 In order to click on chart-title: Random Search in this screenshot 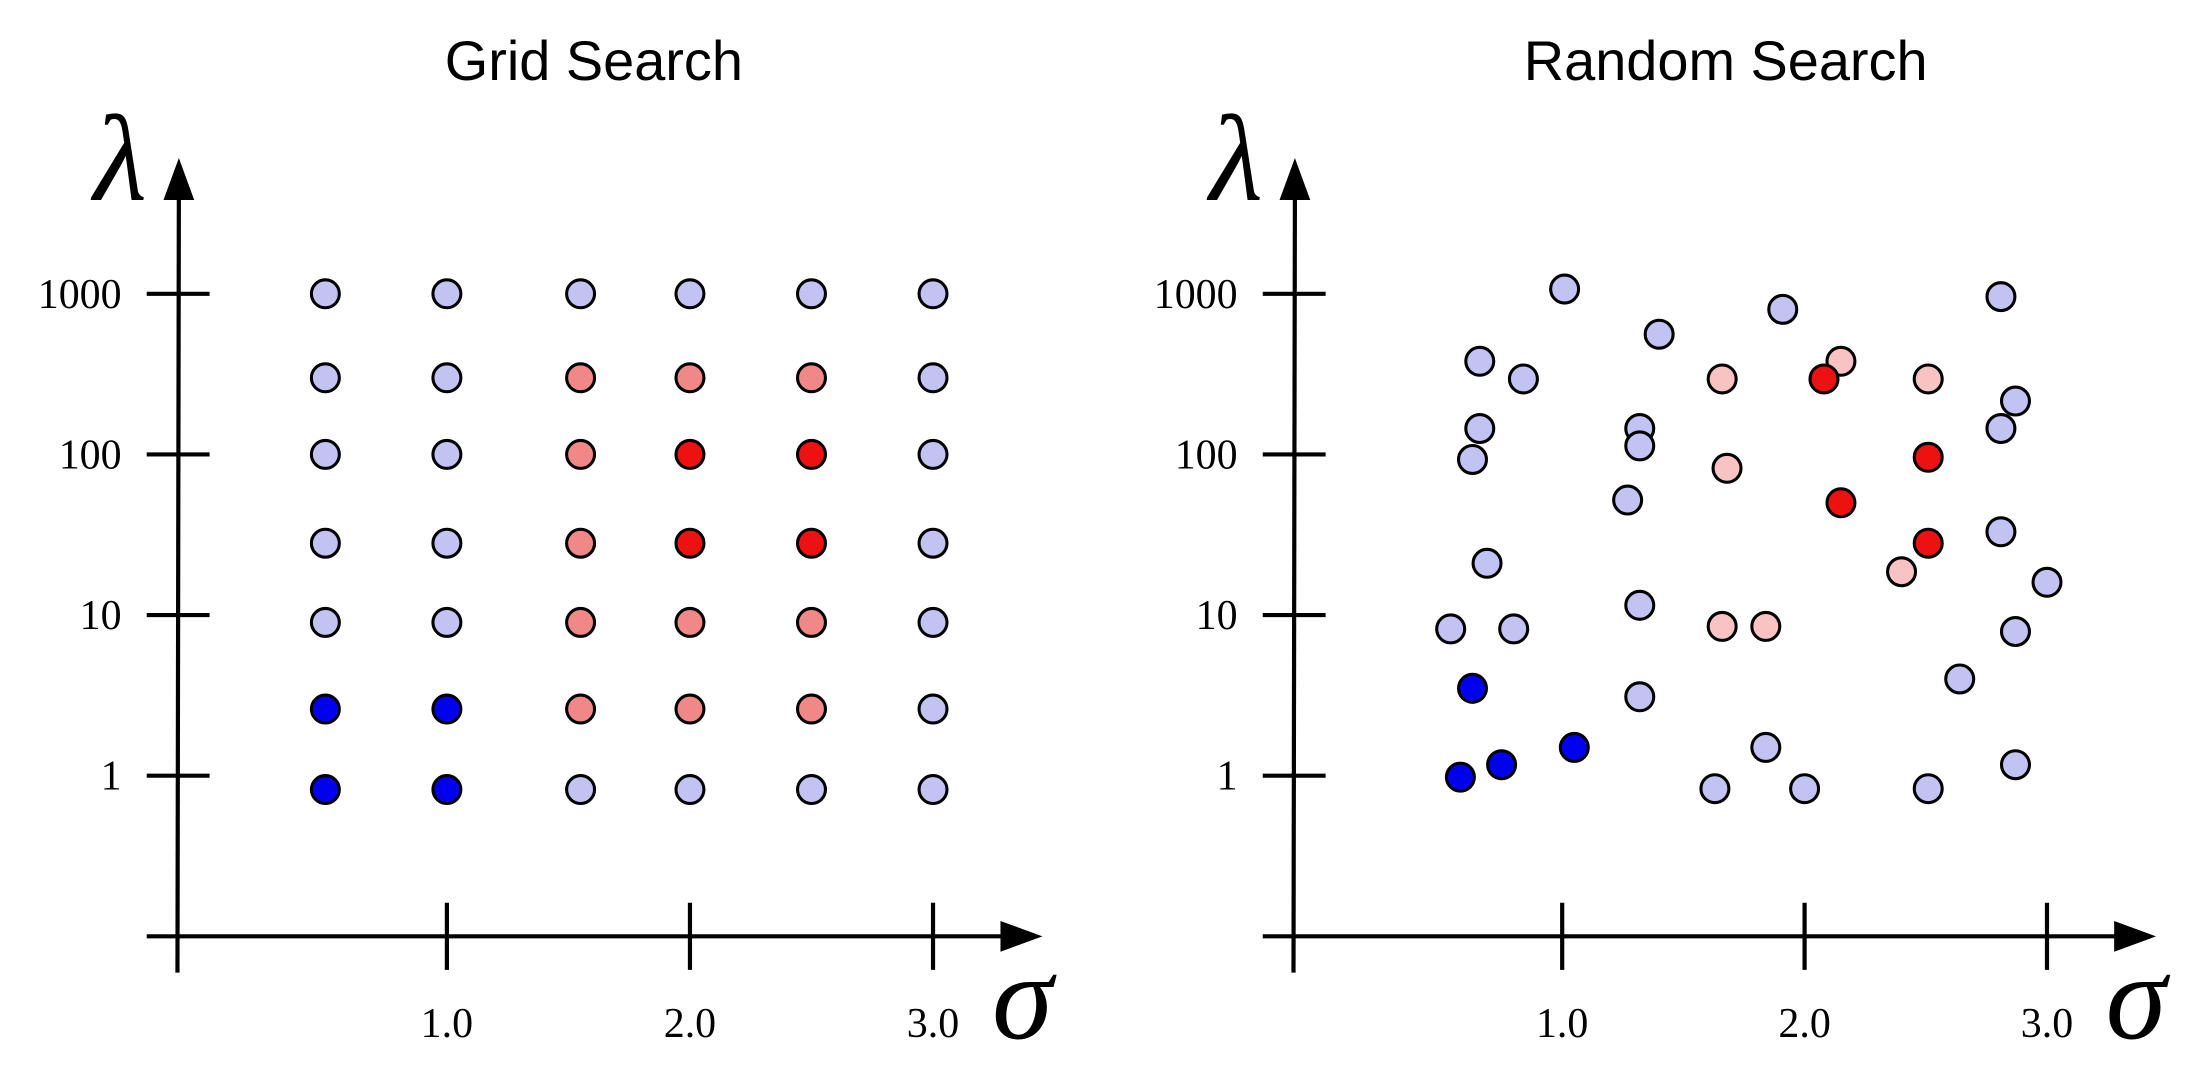, I will do `click(1726, 60)`.